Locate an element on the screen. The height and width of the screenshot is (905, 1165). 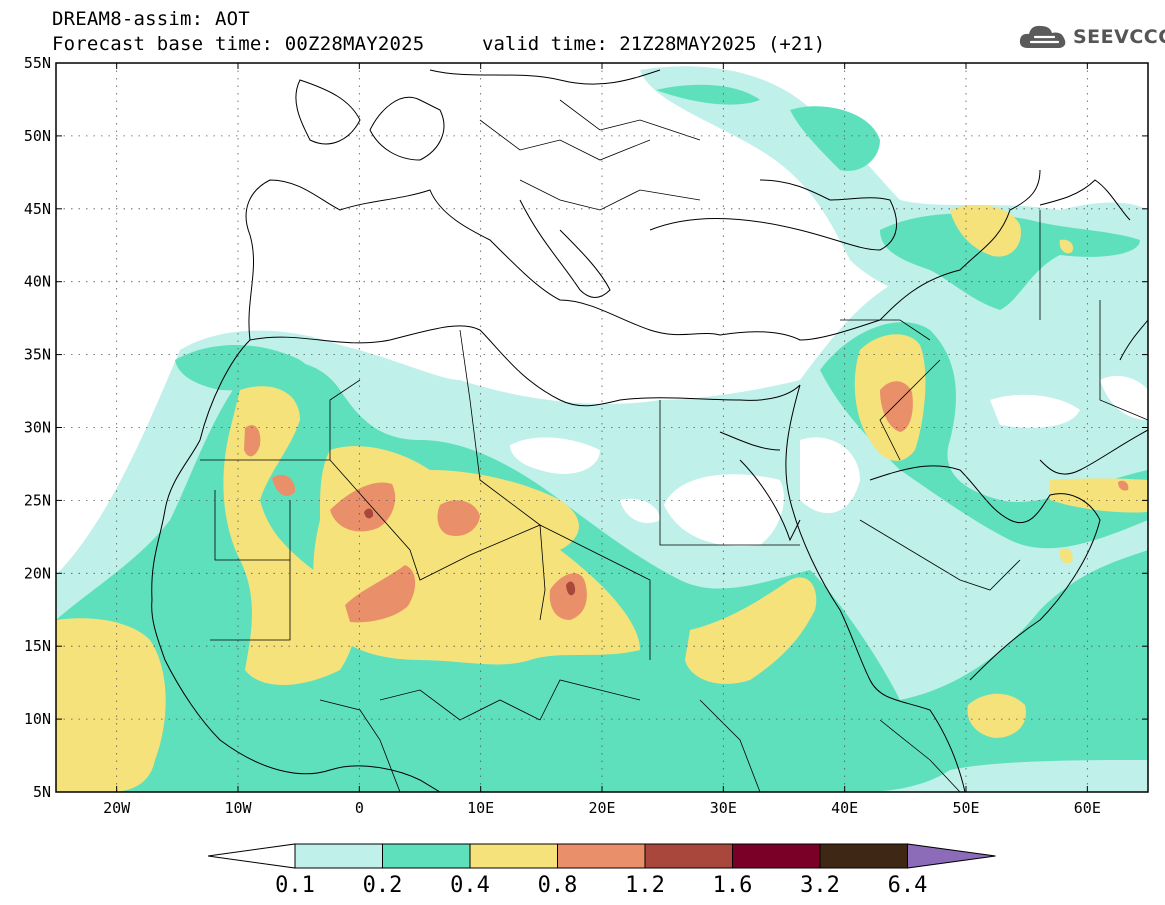
lon-label: 20W is located at coordinates (117, 808).